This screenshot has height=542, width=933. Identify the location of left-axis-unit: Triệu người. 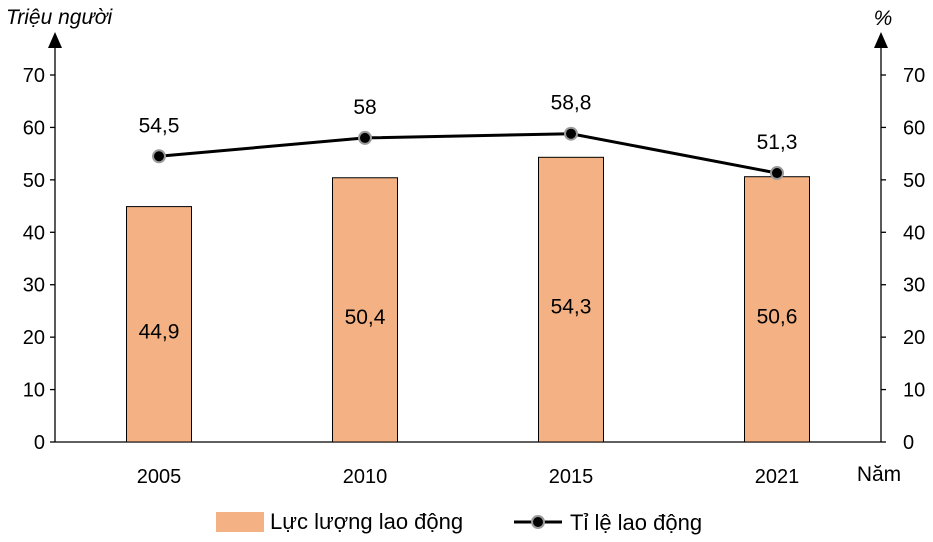
(59, 17).